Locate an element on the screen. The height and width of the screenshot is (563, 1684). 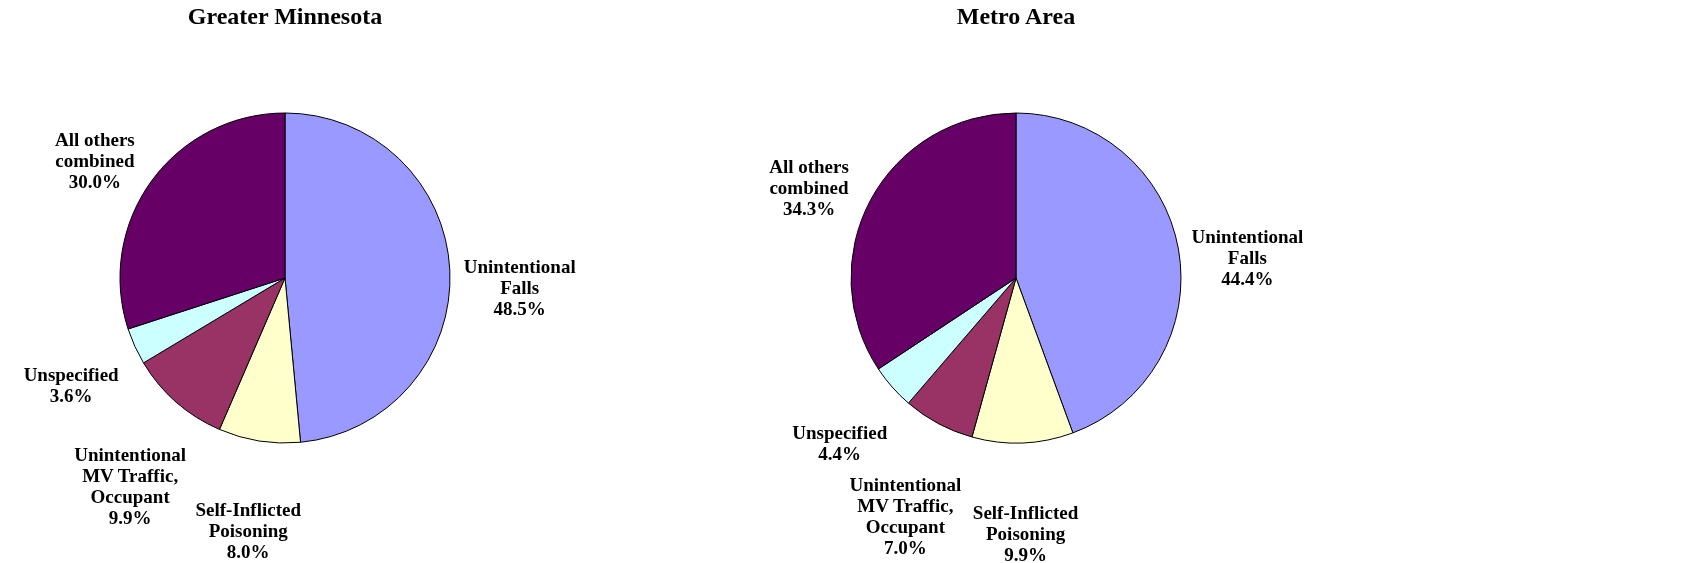
data-label: 48.5% is located at coordinates (519, 308).